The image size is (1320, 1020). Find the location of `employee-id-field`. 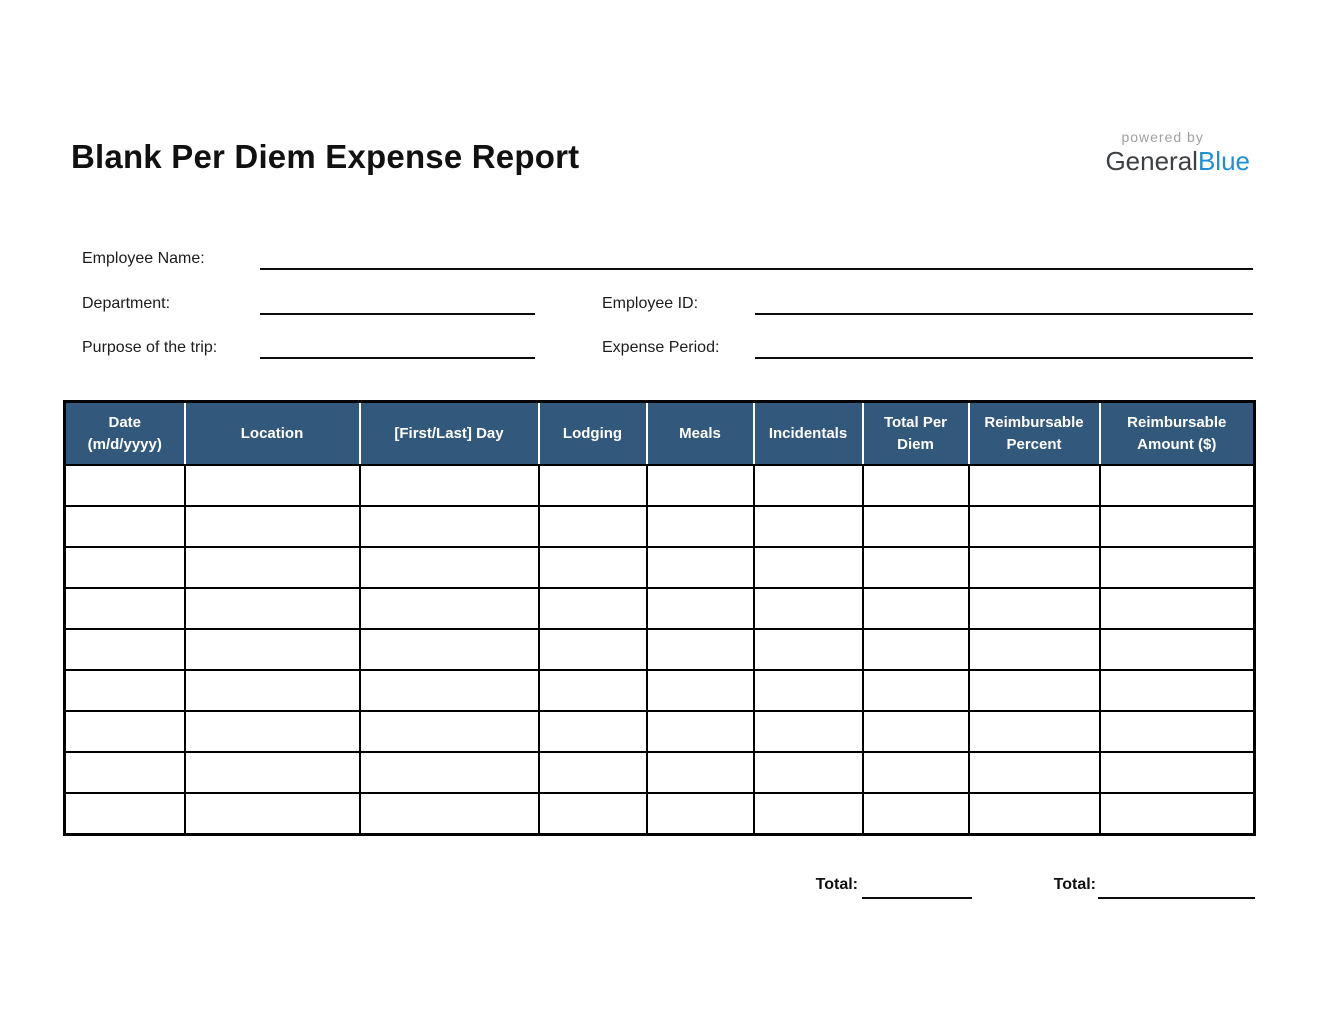

employee-id-field is located at coordinates (1004, 304).